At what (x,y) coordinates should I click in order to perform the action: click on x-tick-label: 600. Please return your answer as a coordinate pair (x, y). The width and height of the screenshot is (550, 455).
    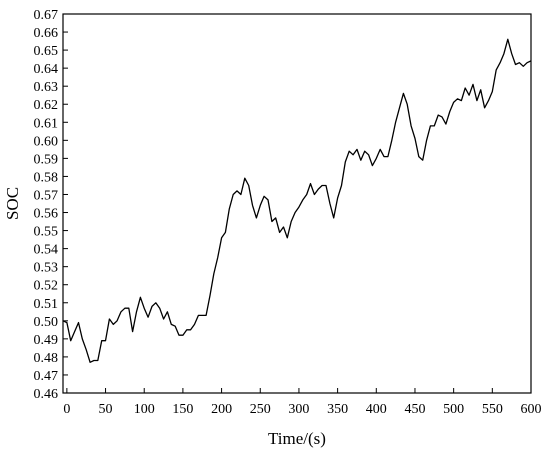
    Looking at the image, I should click on (531, 409).